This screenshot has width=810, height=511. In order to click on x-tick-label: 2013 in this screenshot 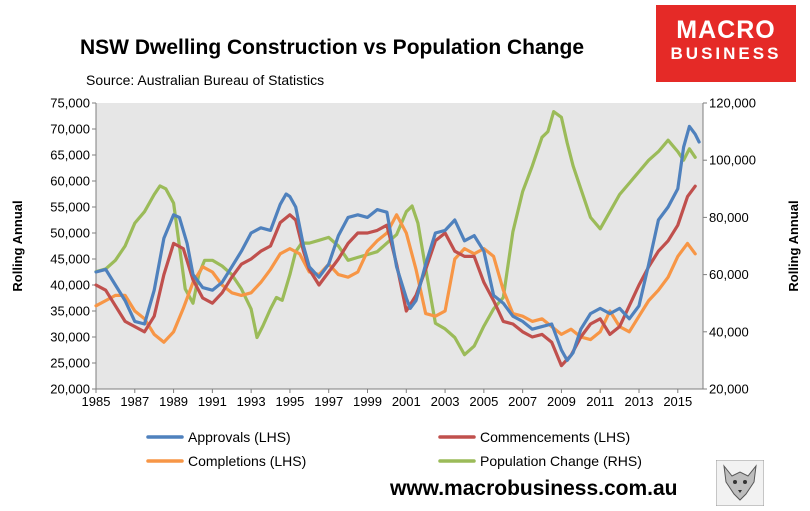, I will do `click(639, 401)`.